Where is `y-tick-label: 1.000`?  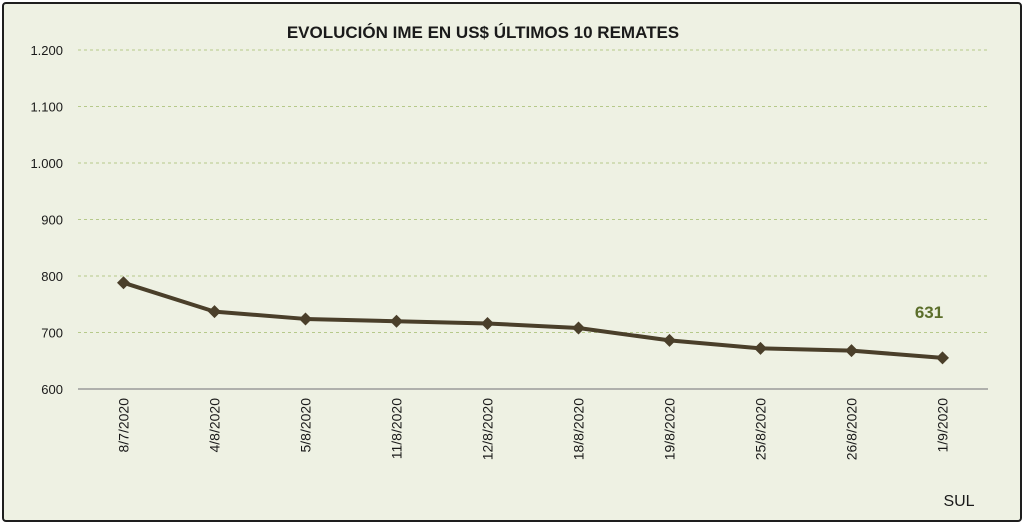
y-tick-label: 1.000 is located at coordinates (46, 163).